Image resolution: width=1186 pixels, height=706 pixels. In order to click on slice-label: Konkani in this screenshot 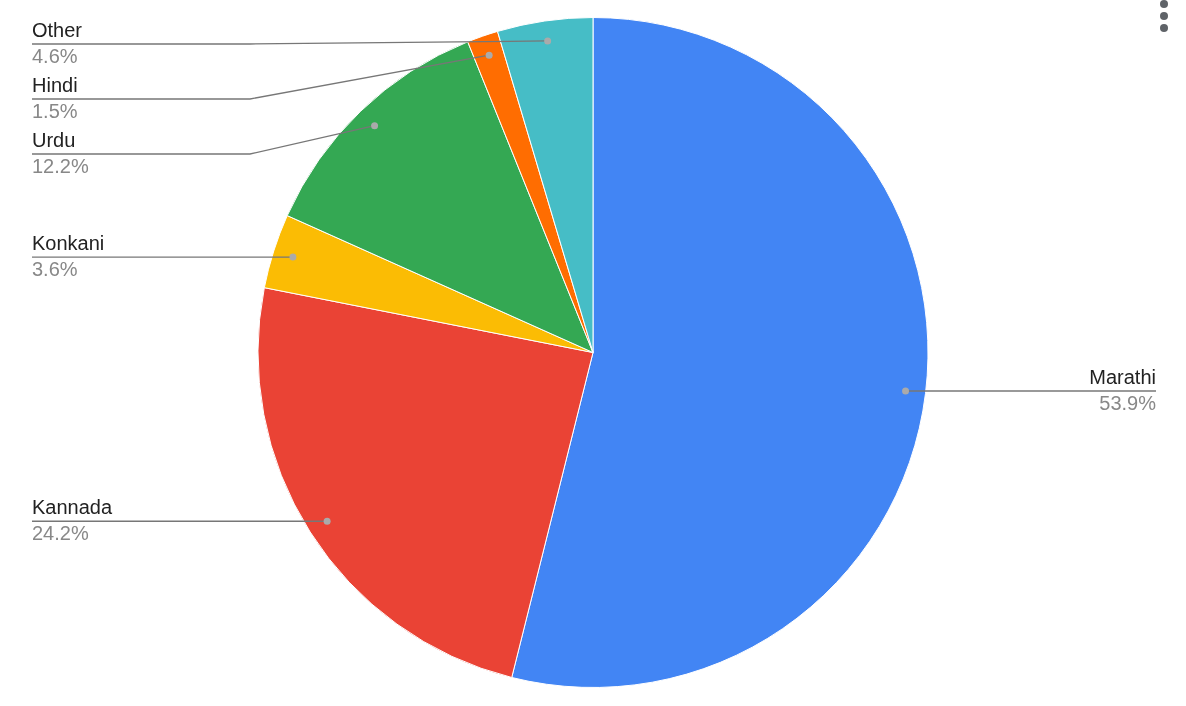, I will do `click(68, 242)`.